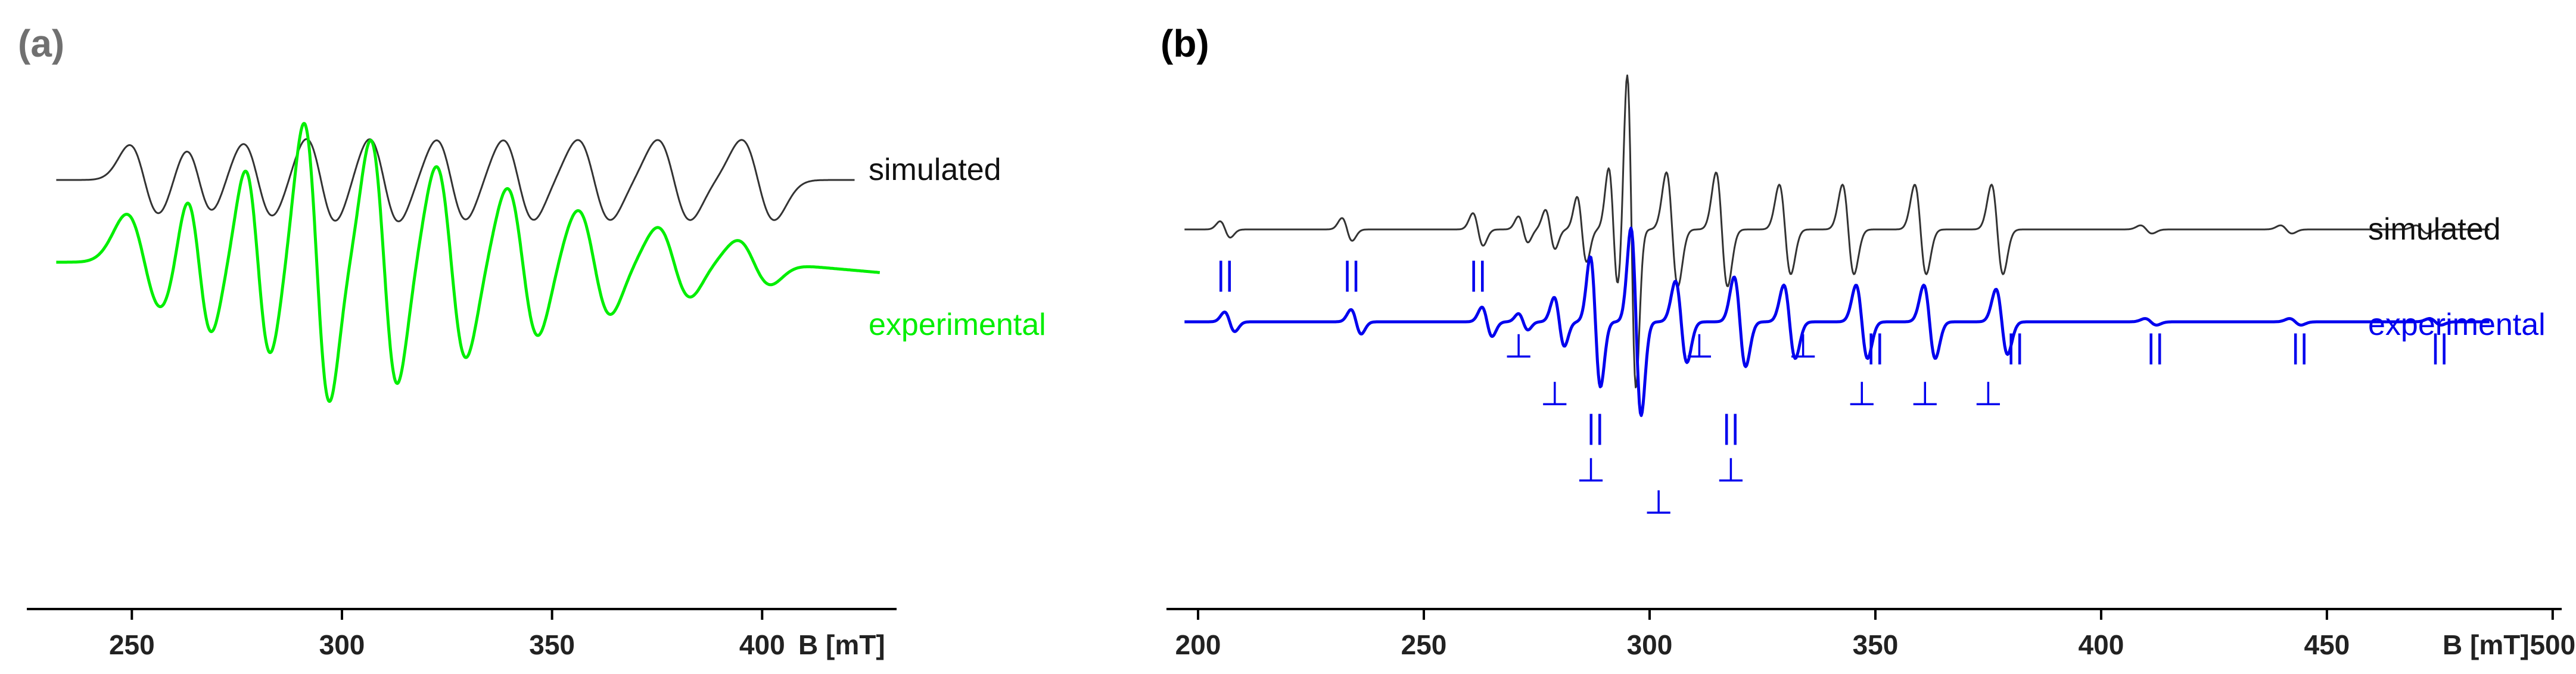 This screenshot has height=674, width=2576. What do you see at coordinates (2457, 325) in the screenshot?
I see `panel-b-experimental-label: experimental` at bounding box center [2457, 325].